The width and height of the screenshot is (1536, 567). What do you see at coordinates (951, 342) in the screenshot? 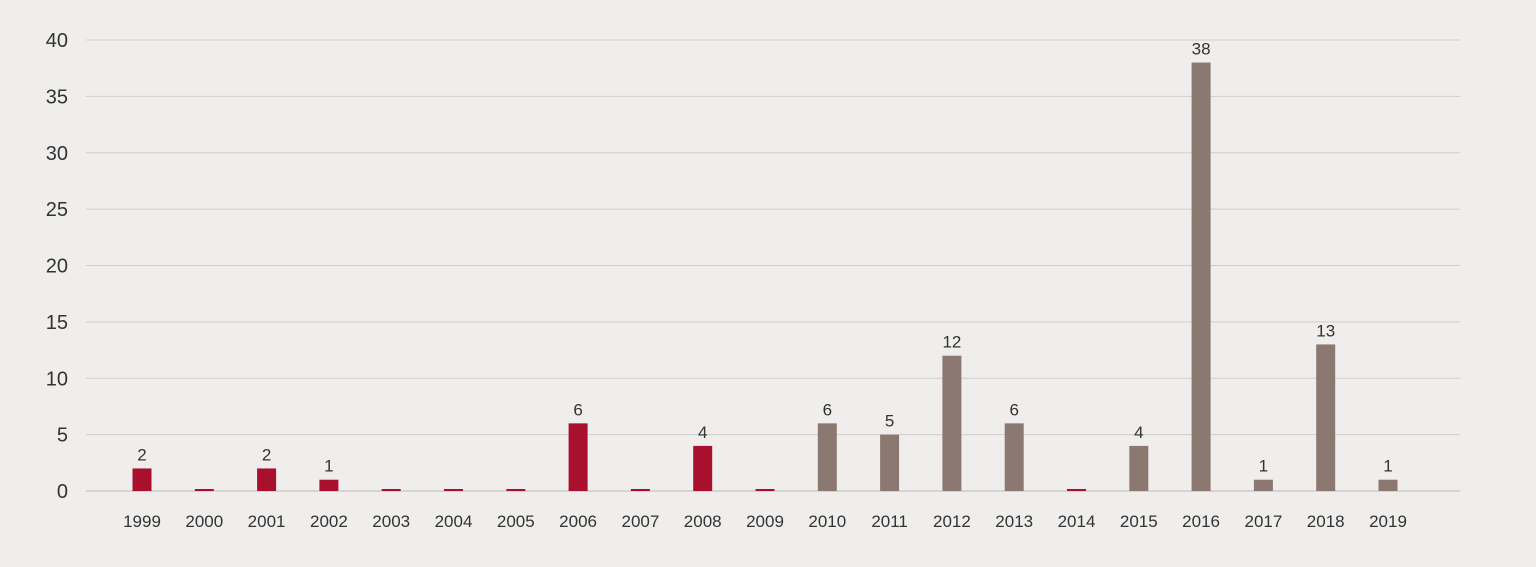
I see `data-label: 12` at bounding box center [951, 342].